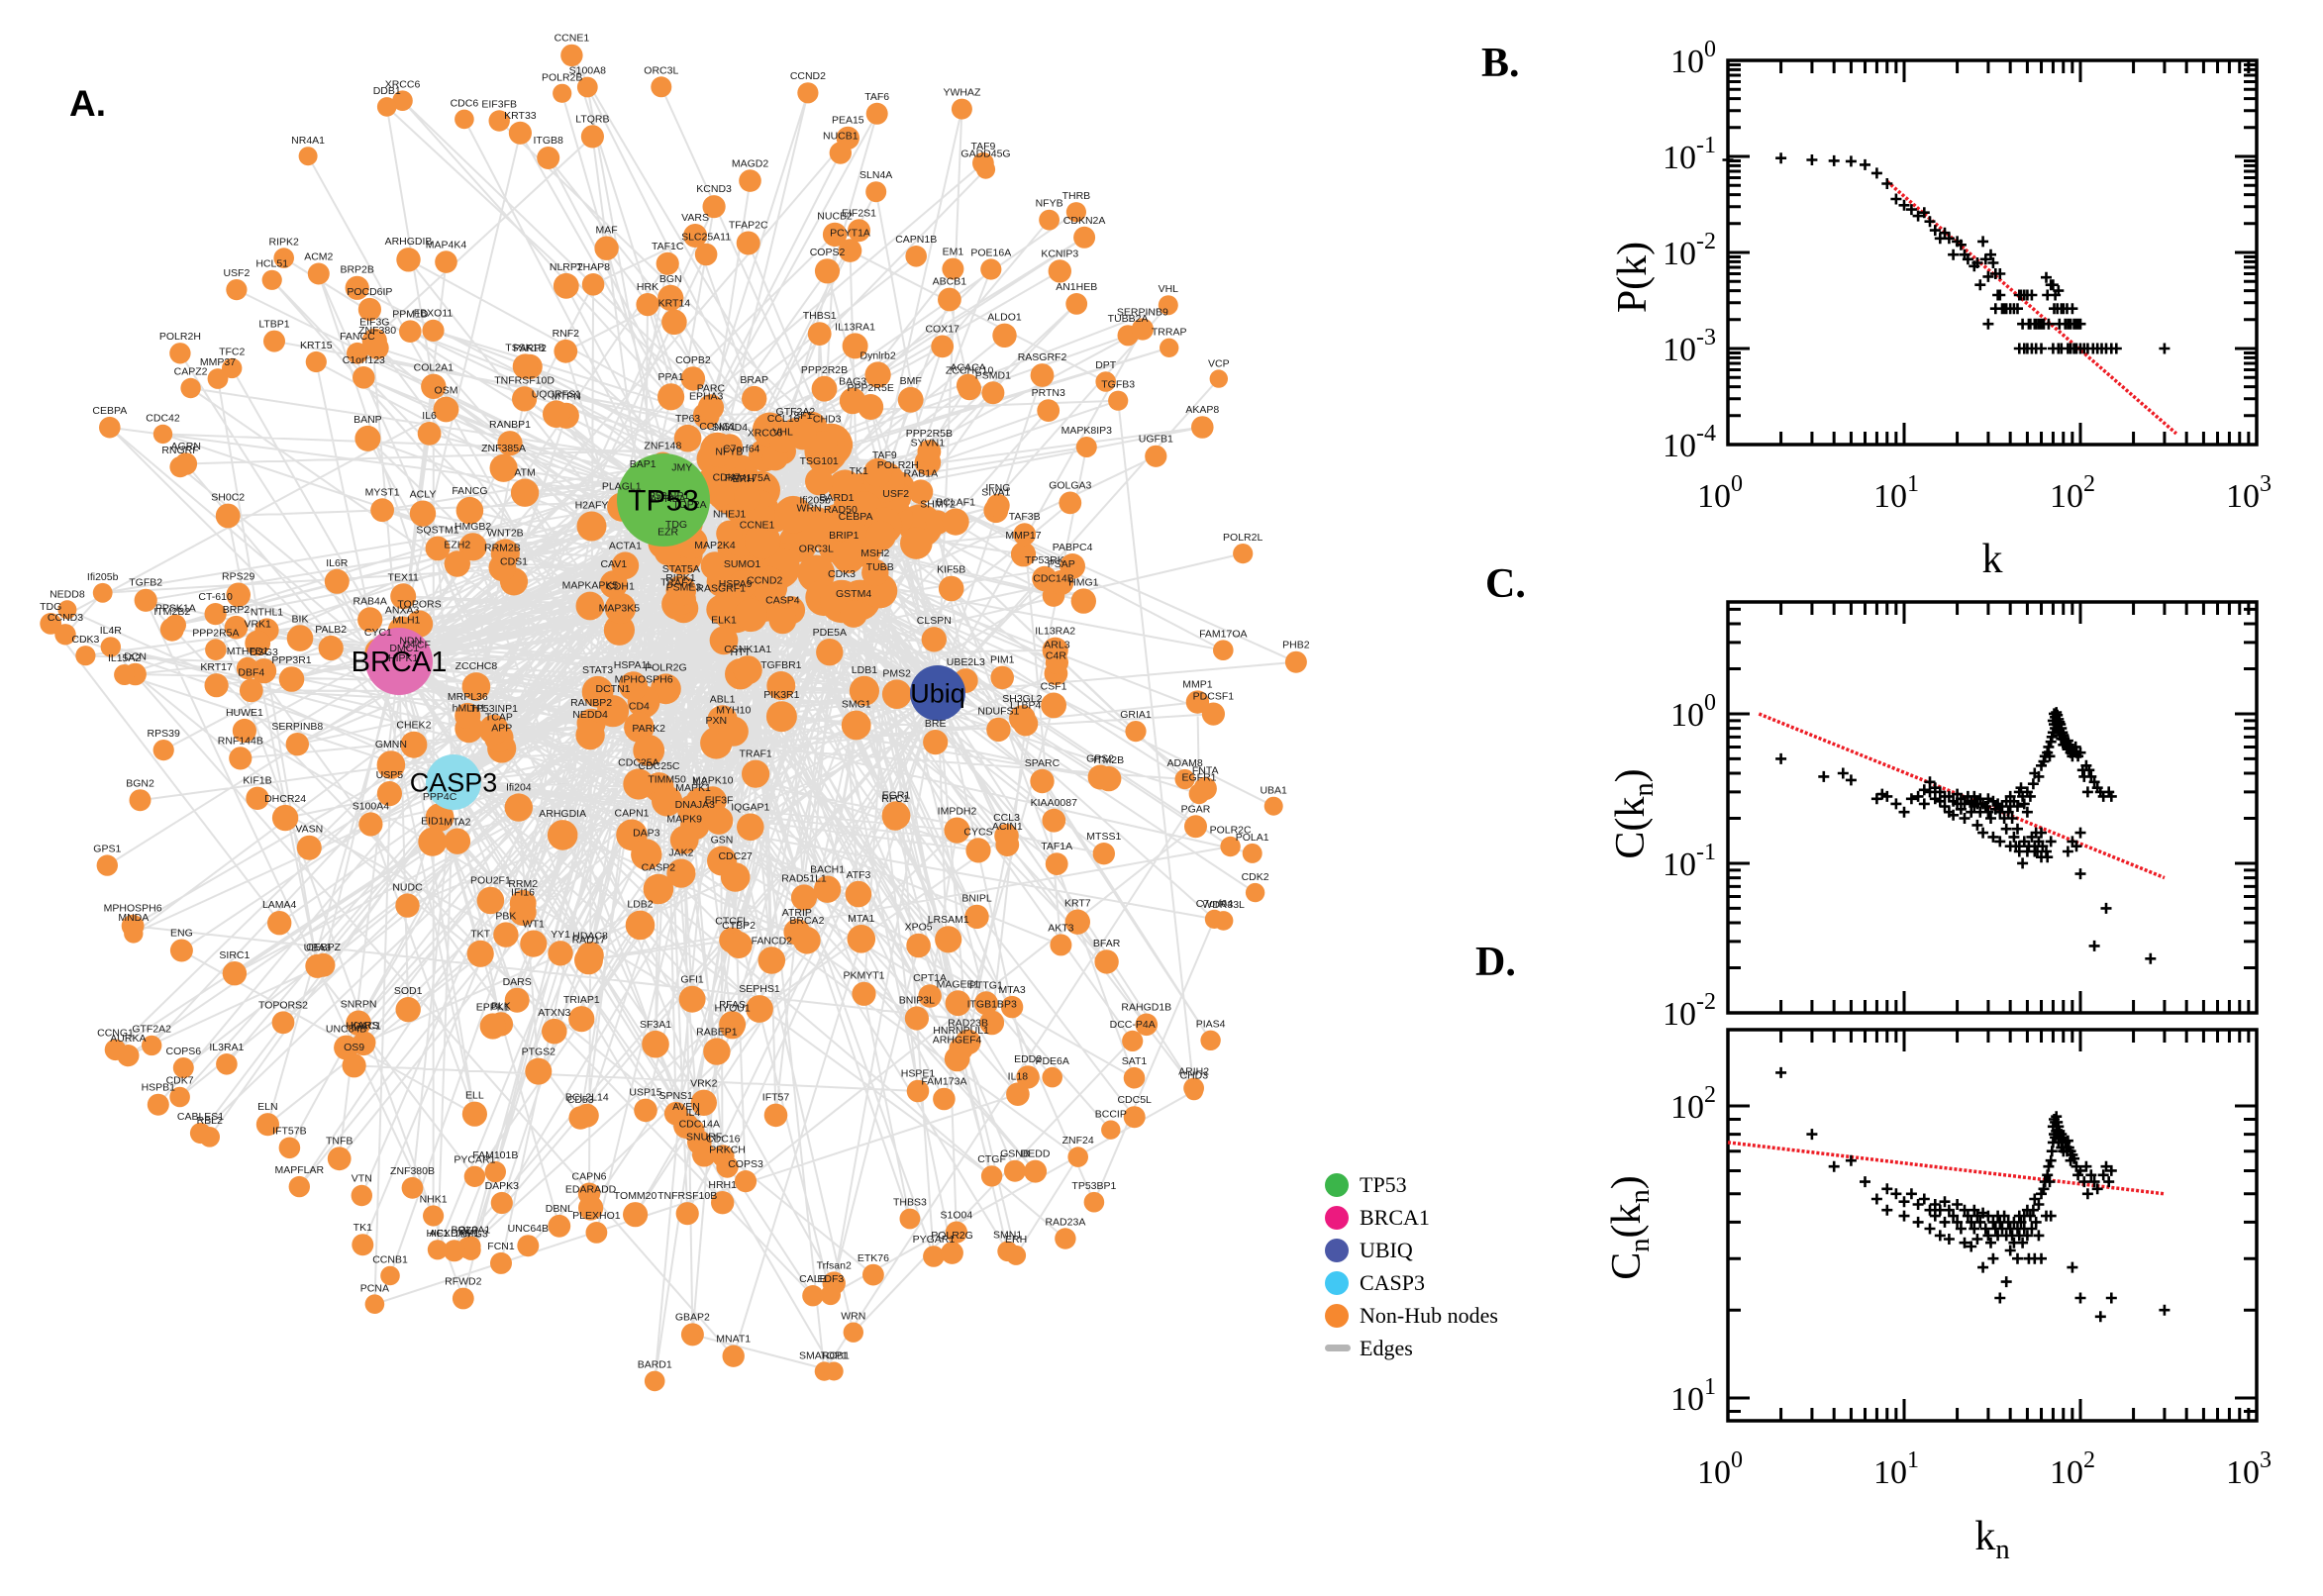  Describe the element at coordinates (501, 728) in the screenshot. I see `gene-label: APP` at that location.